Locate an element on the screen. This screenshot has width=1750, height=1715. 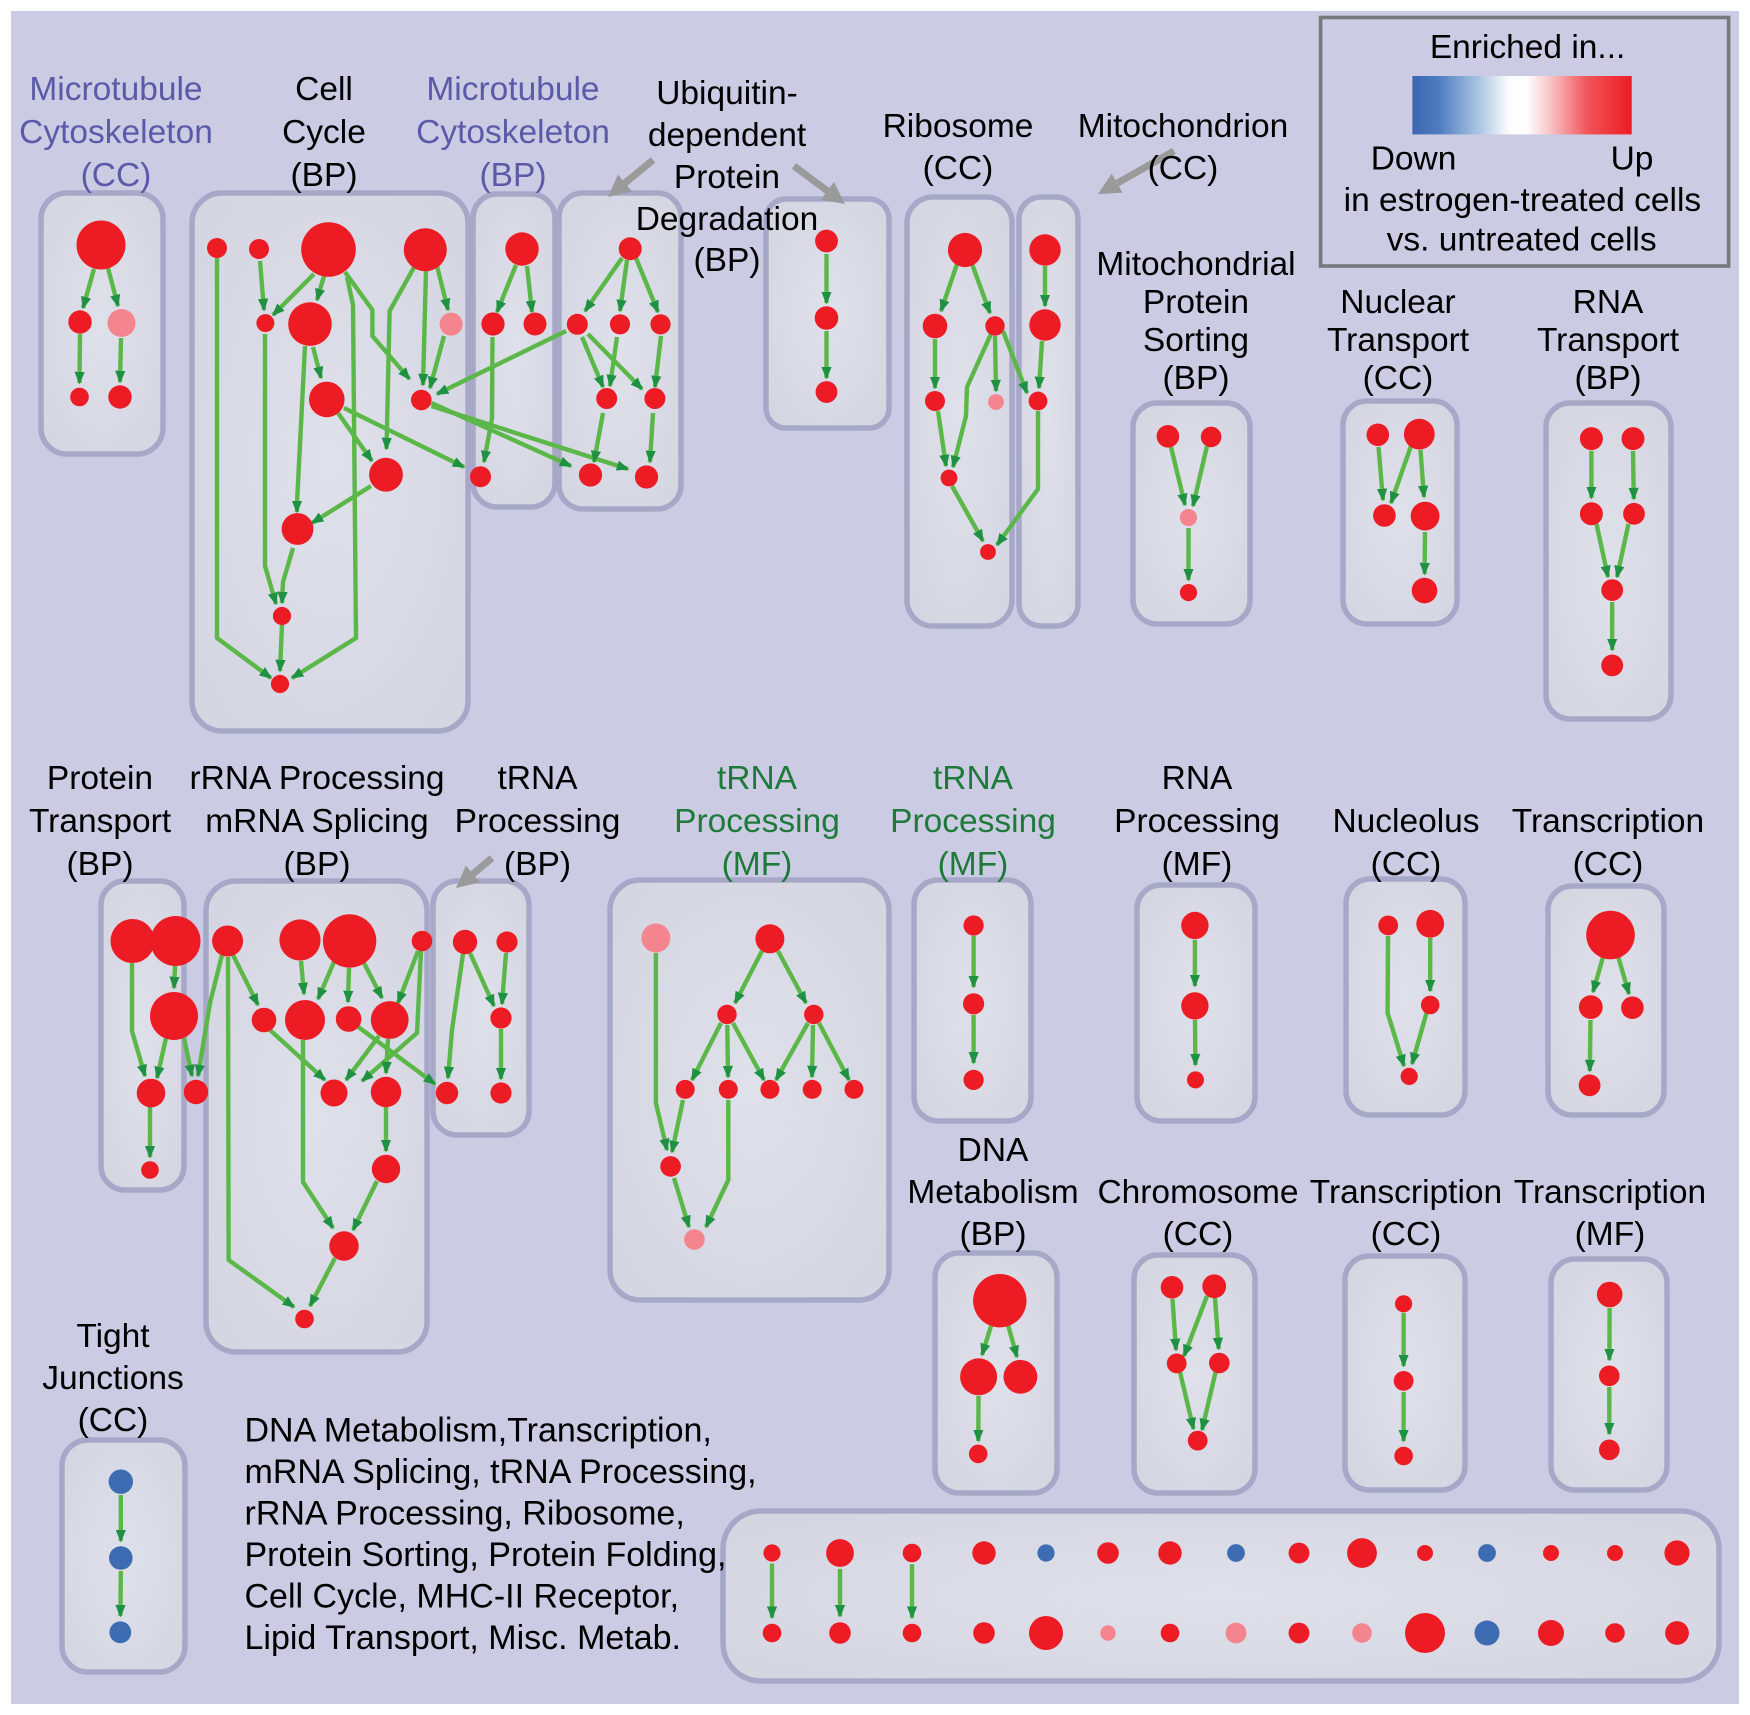
svg-text: Cell is located at coordinates (324, 89).